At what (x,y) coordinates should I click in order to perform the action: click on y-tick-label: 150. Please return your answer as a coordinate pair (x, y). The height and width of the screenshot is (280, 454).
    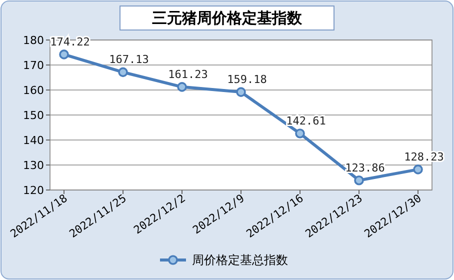
    Looking at the image, I should click on (33, 115).